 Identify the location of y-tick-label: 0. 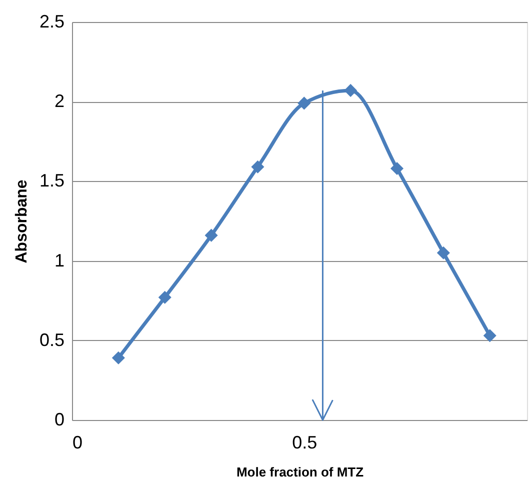
(59, 420).